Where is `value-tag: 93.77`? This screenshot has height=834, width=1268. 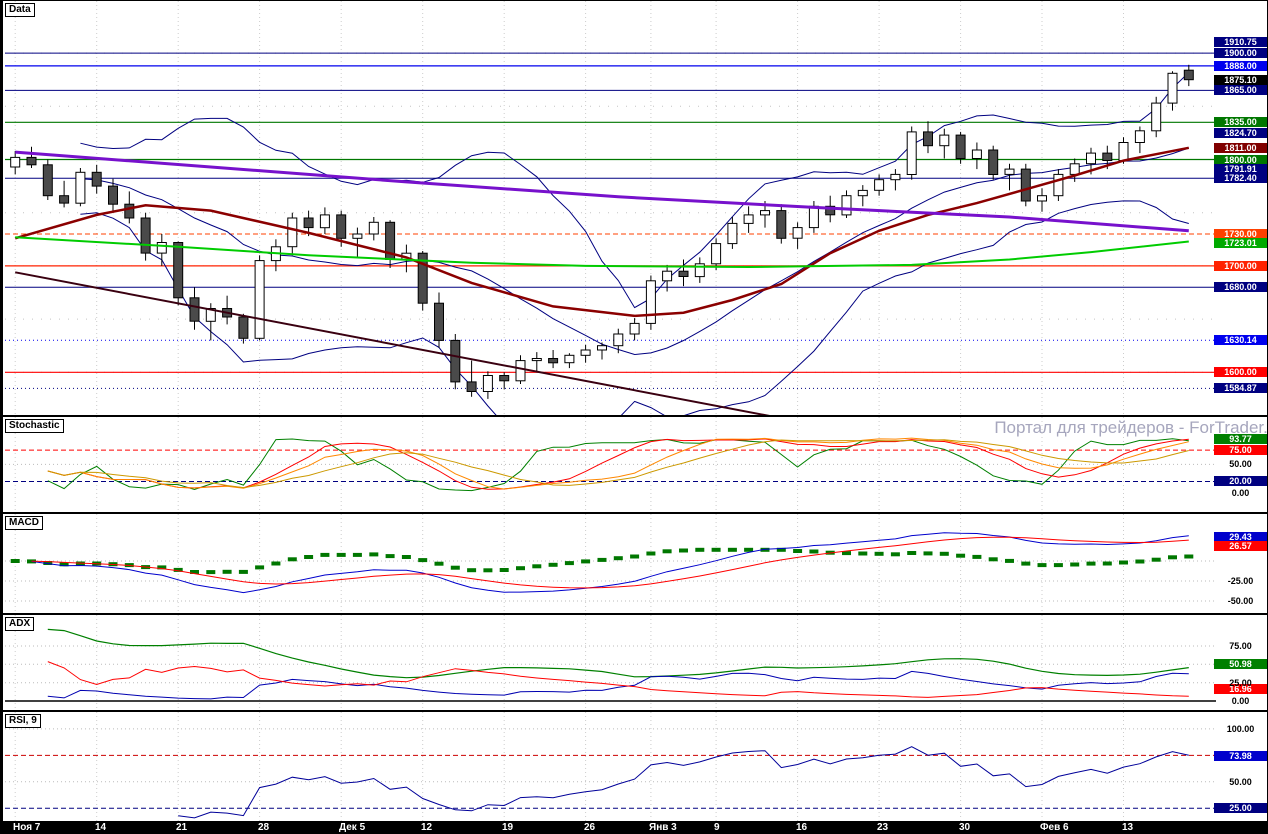
value-tag: 93.77 is located at coordinates (1240, 439).